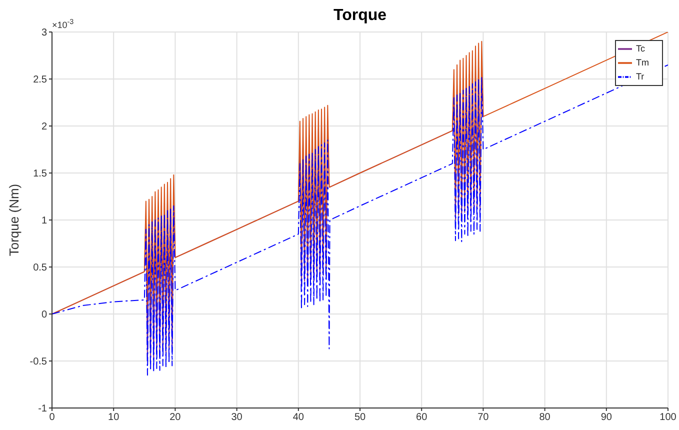 Image resolution: width=679 pixels, height=430 pixels. What do you see at coordinates (114, 418) in the screenshot?
I see `x-tick-label: 10` at bounding box center [114, 418].